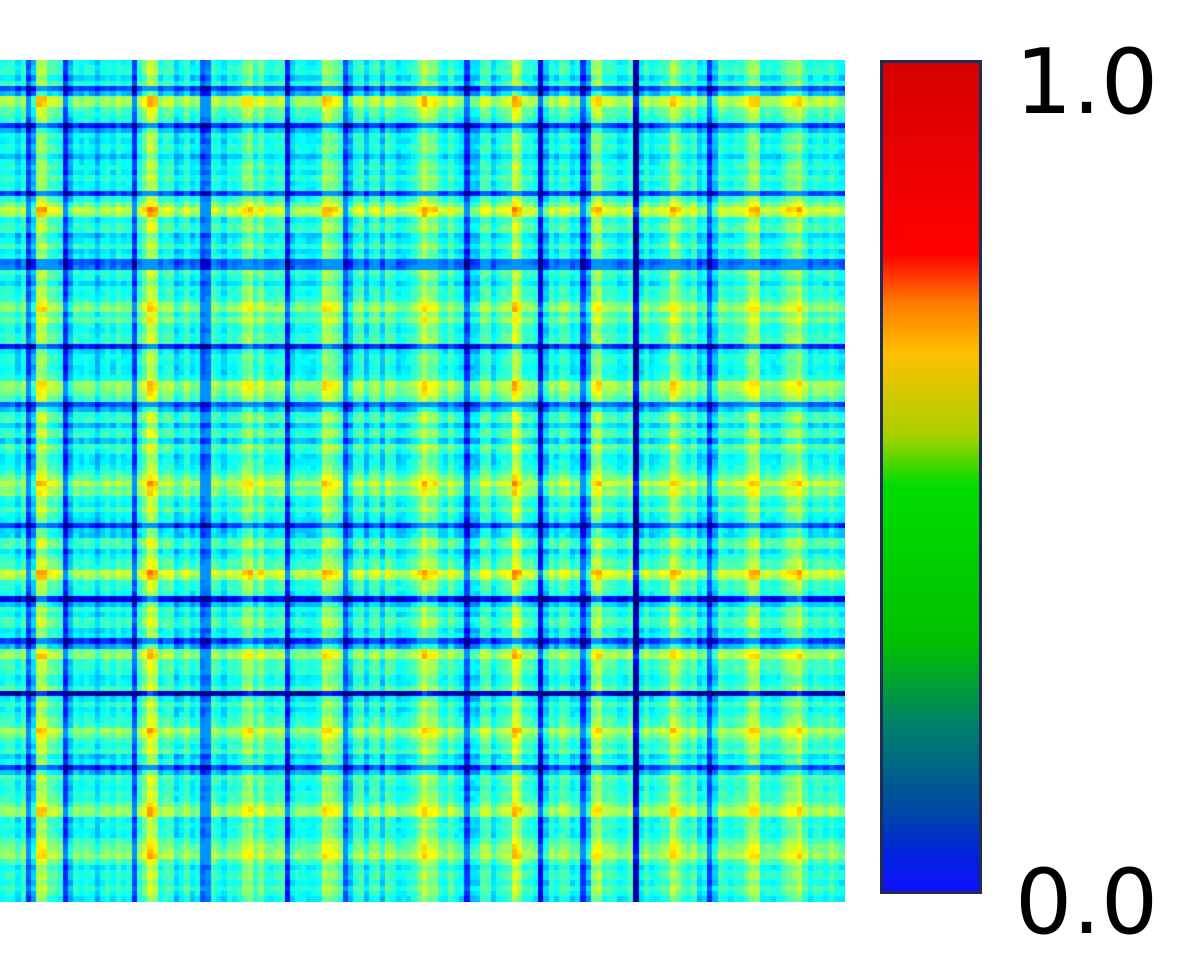 Image resolution: width=1177 pixels, height=962 pixels. I want to click on colorbar-gradient, so click(931, 477).